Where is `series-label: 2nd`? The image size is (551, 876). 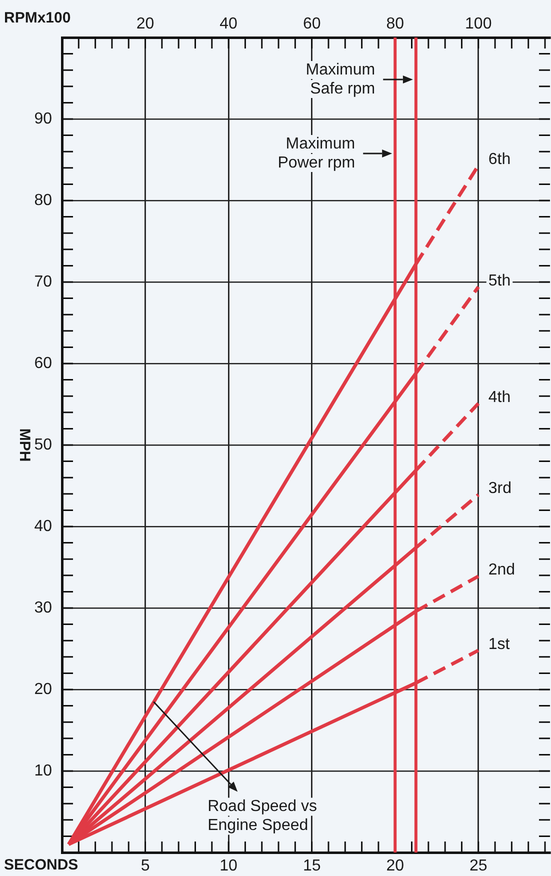 series-label: 2nd is located at coordinates (502, 570).